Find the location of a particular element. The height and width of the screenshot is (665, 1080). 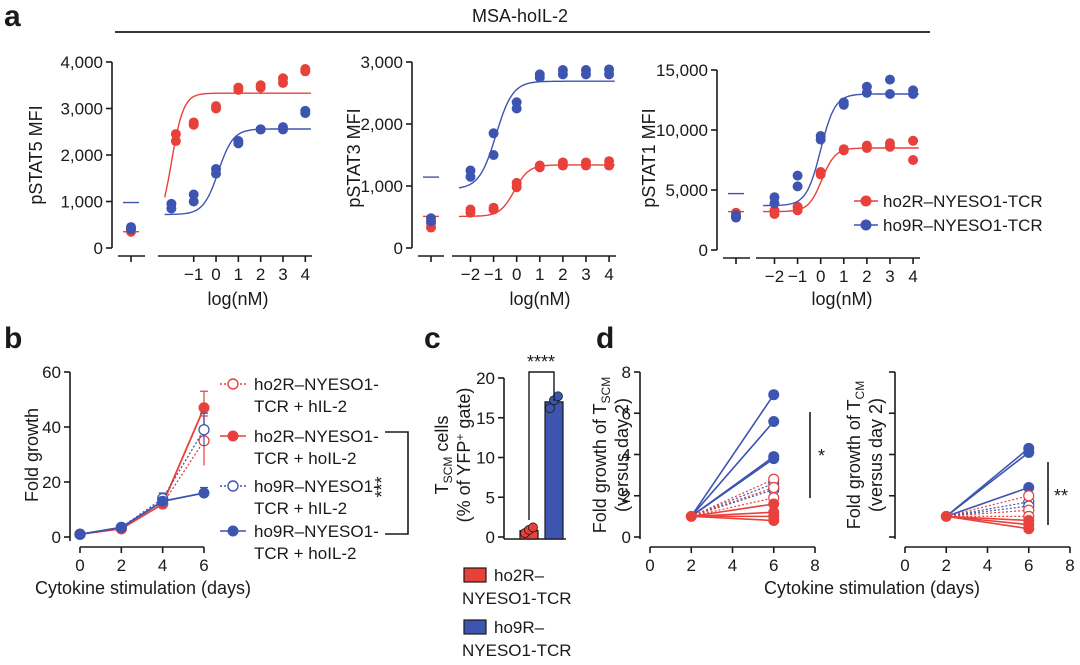

panel-b-sig-bracket is located at coordinates (397, 483).